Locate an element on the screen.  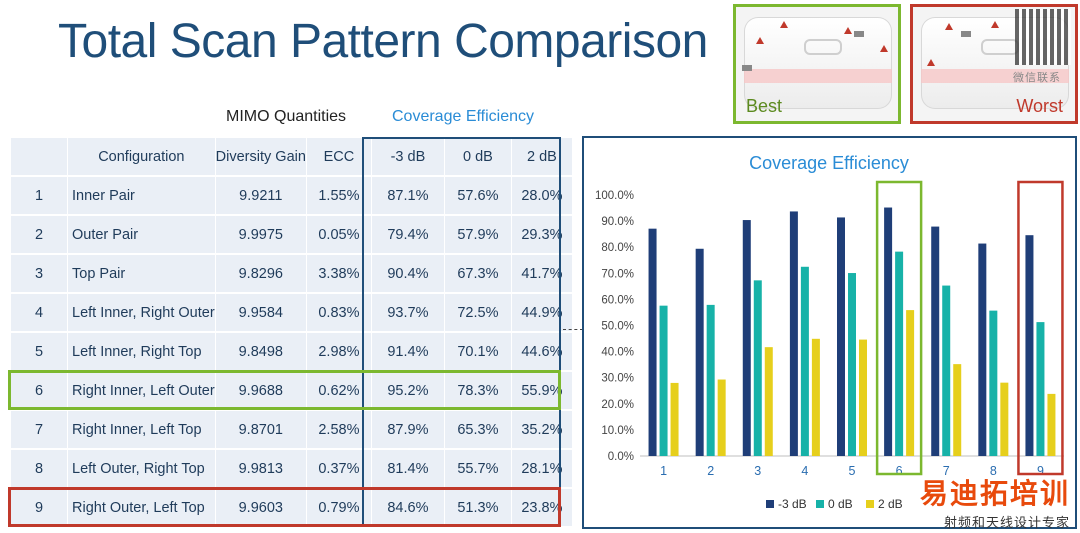
y-tick-label: 90.0% is located at coordinates (617, 222).